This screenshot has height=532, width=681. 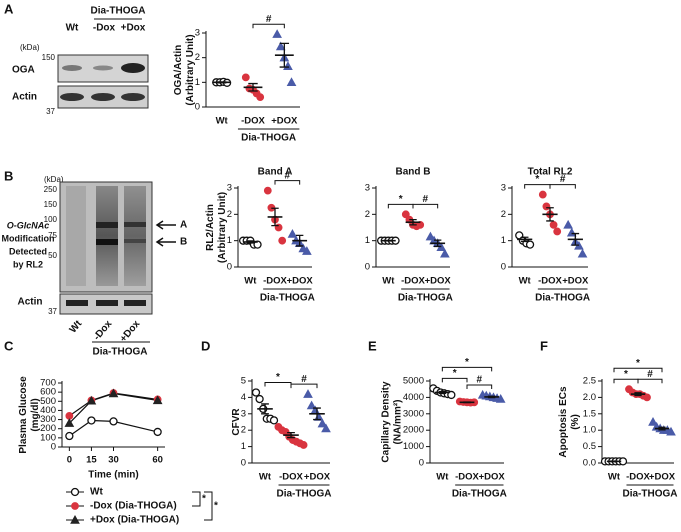 I want to click on blot-row-label: Actin, so click(x=30, y=302).